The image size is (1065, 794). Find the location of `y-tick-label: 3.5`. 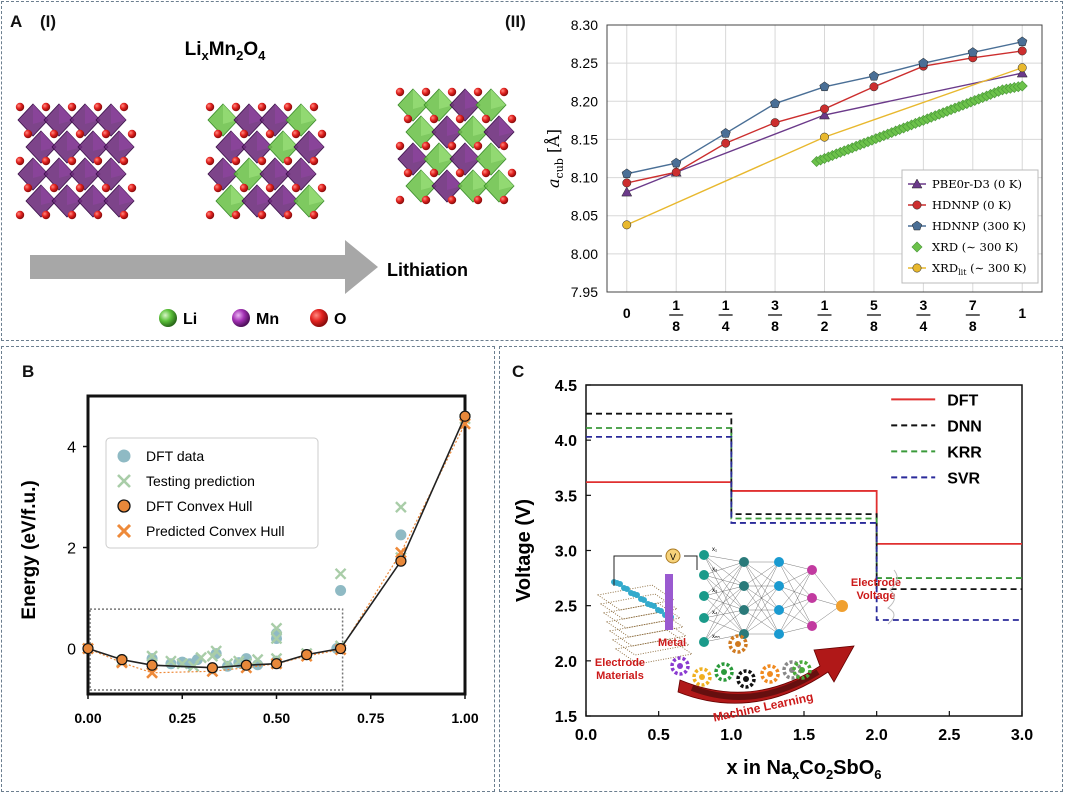

y-tick-label: 3.5 is located at coordinates (566, 496).